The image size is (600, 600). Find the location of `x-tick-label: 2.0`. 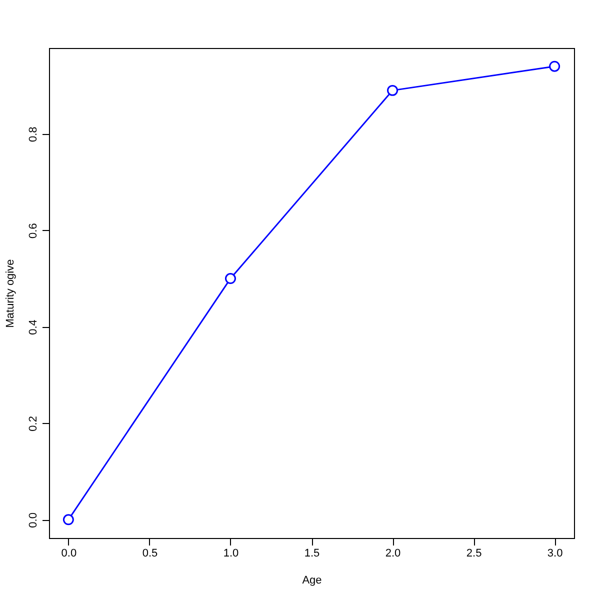

x-tick-label: 2.0 is located at coordinates (393, 554).